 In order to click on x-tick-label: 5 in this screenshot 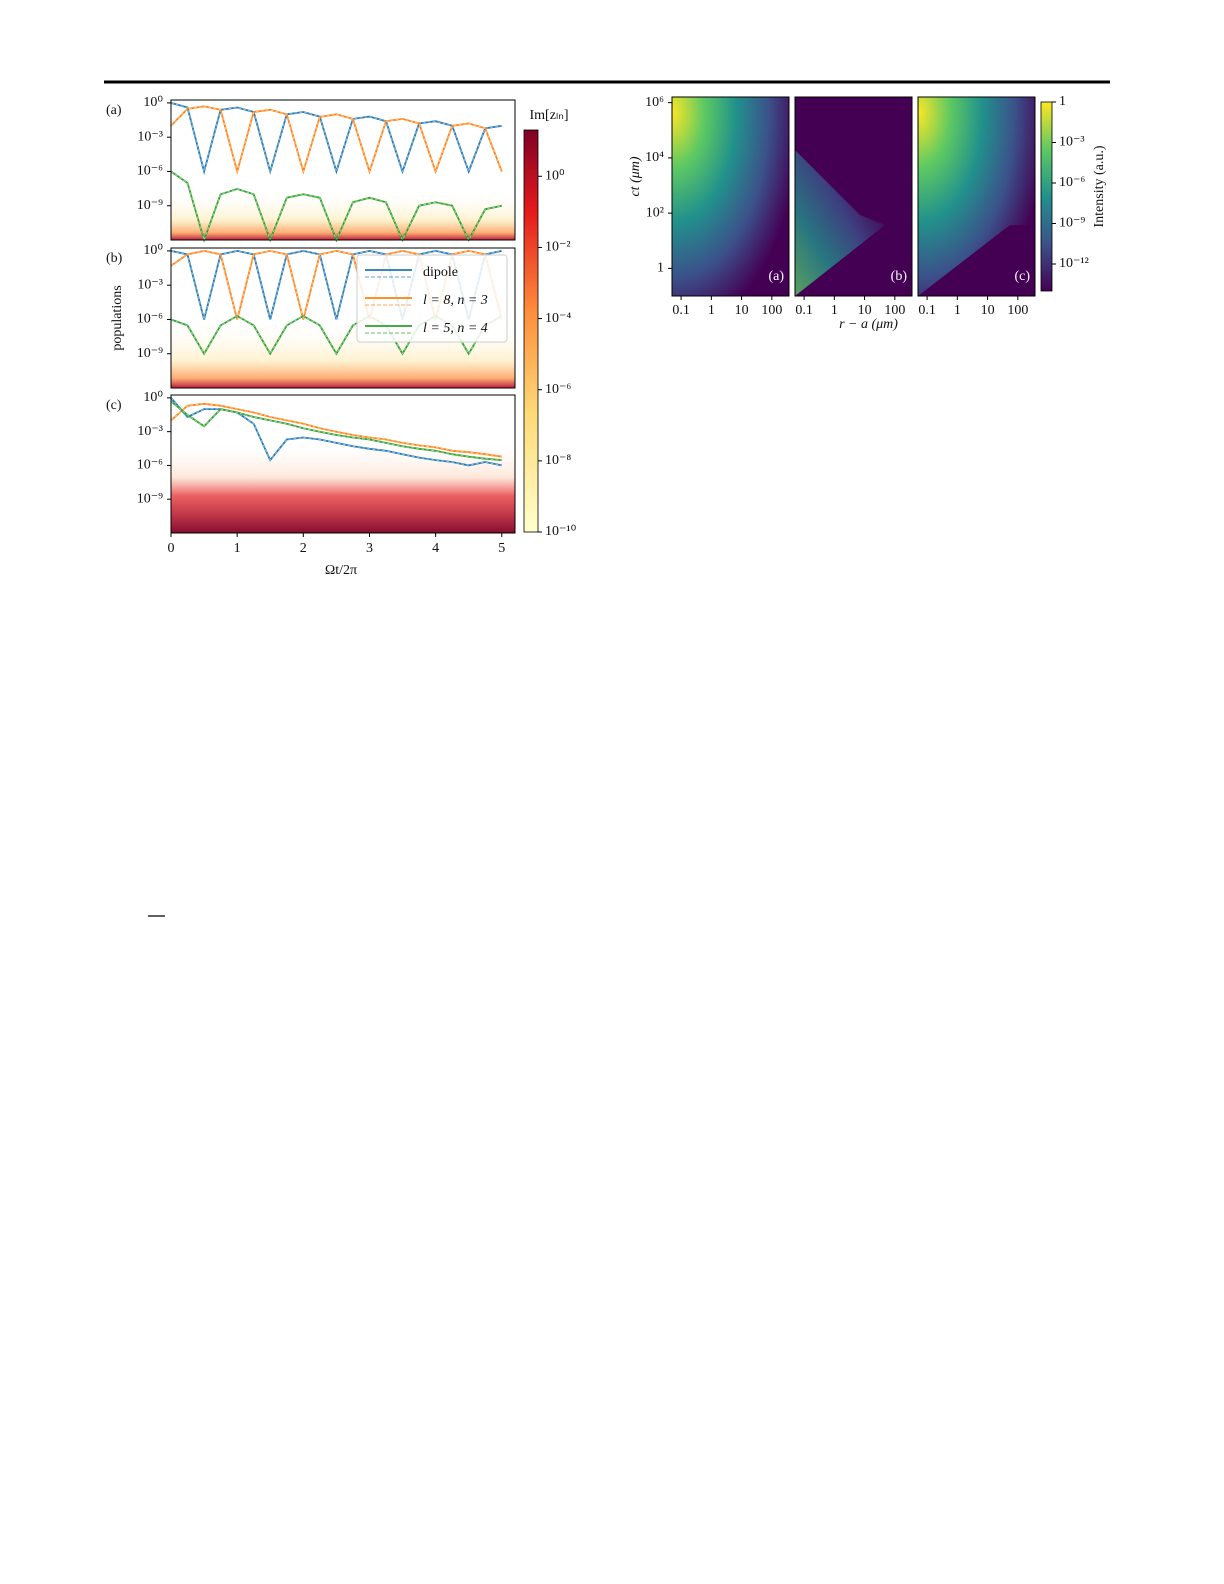, I will do `click(501, 548)`.